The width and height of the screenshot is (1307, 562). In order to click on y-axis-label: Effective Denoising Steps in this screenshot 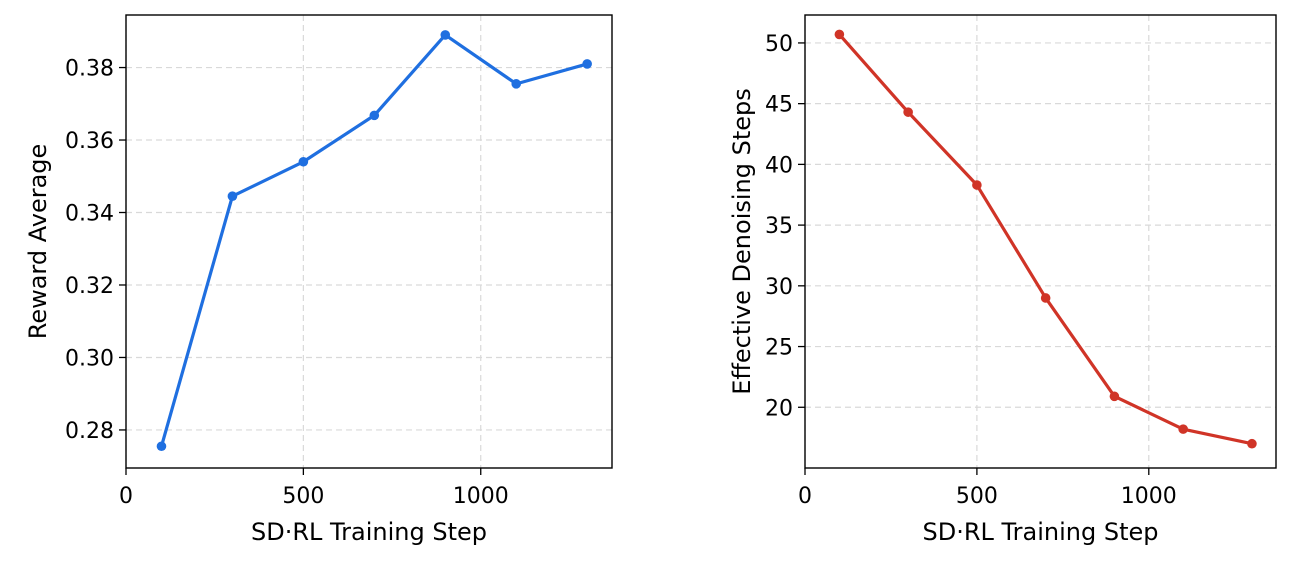, I will do `click(742, 241)`.